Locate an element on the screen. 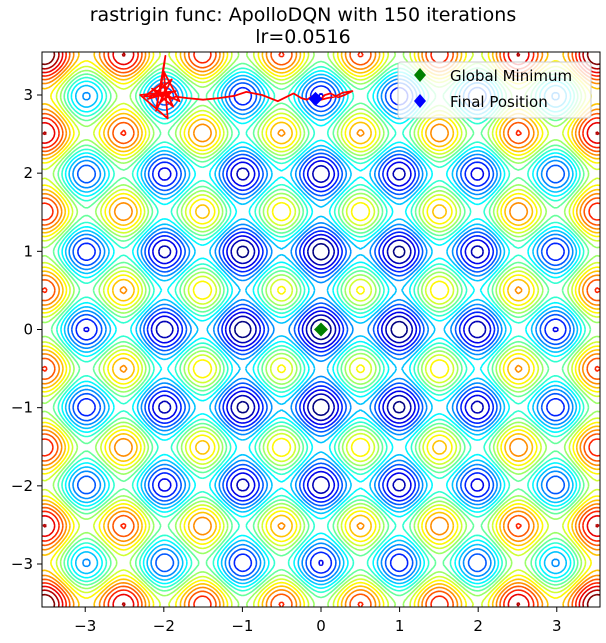  y-axis: −3 −2 −1 0 1 2 3 is located at coordinates (26, 329).